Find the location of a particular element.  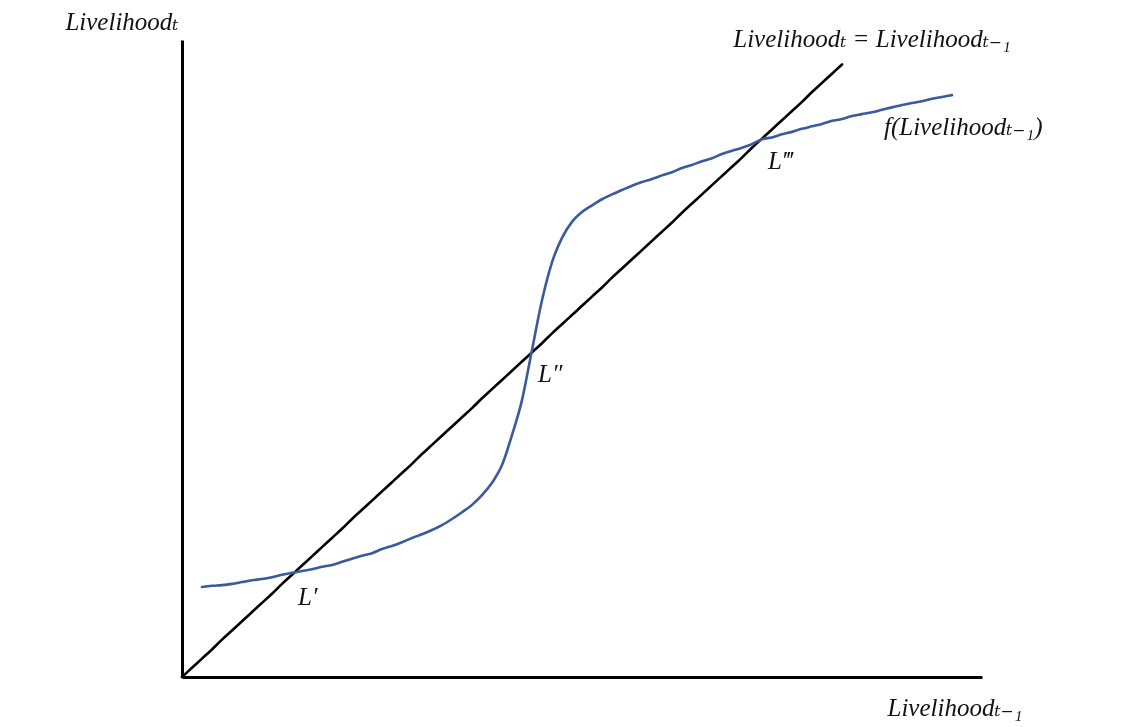

series-label: Livelihoodₜ = Livelihoodₜ₋₁ is located at coordinates (871, 38).